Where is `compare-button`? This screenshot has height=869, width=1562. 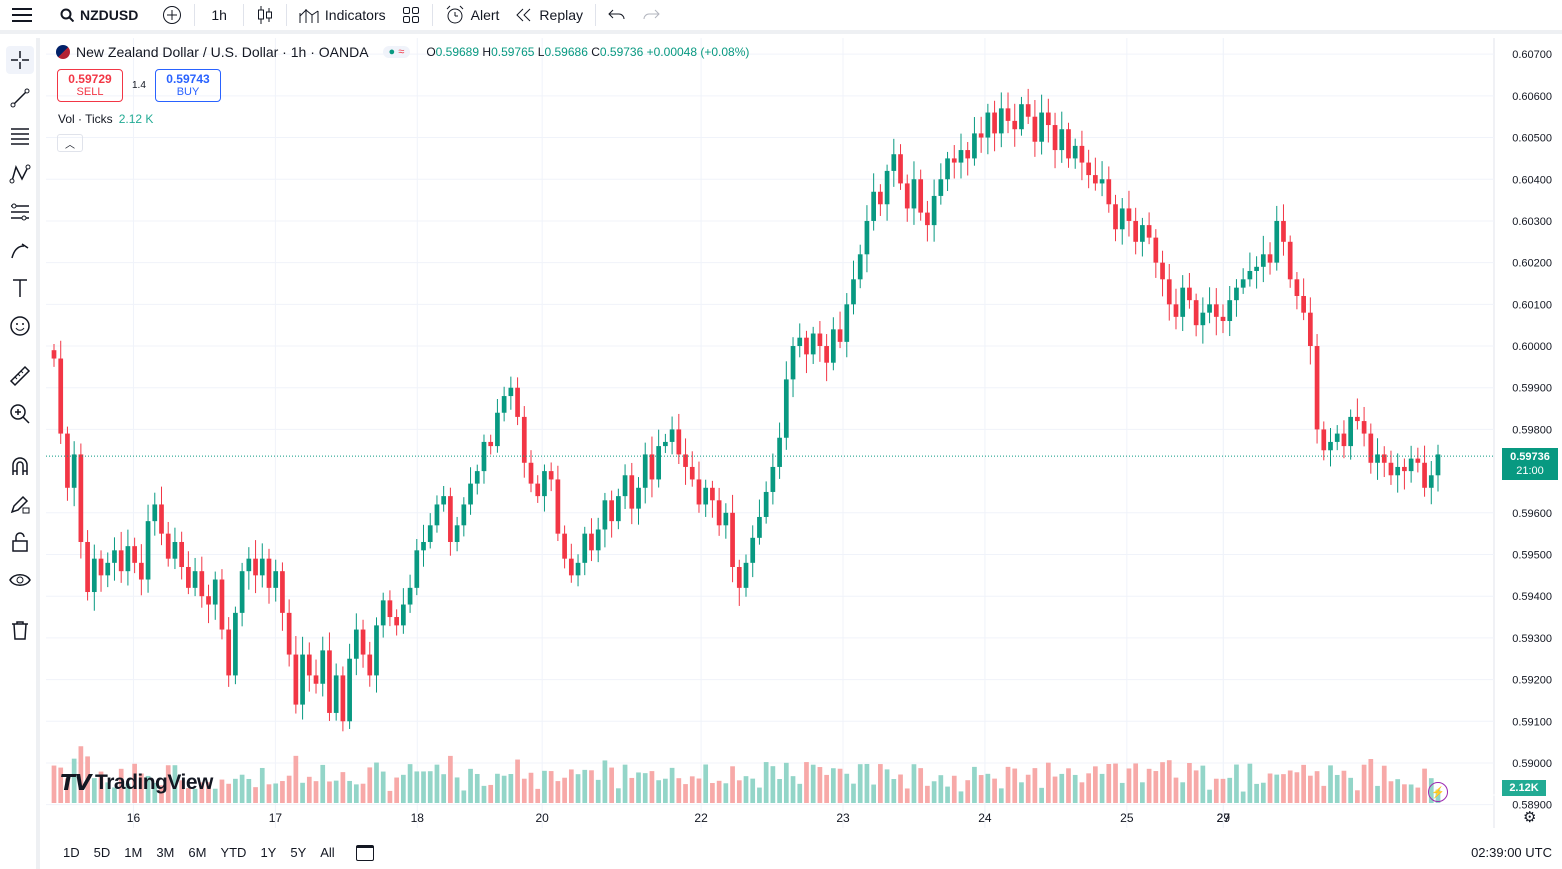
compare-button is located at coordinates (172, 15).